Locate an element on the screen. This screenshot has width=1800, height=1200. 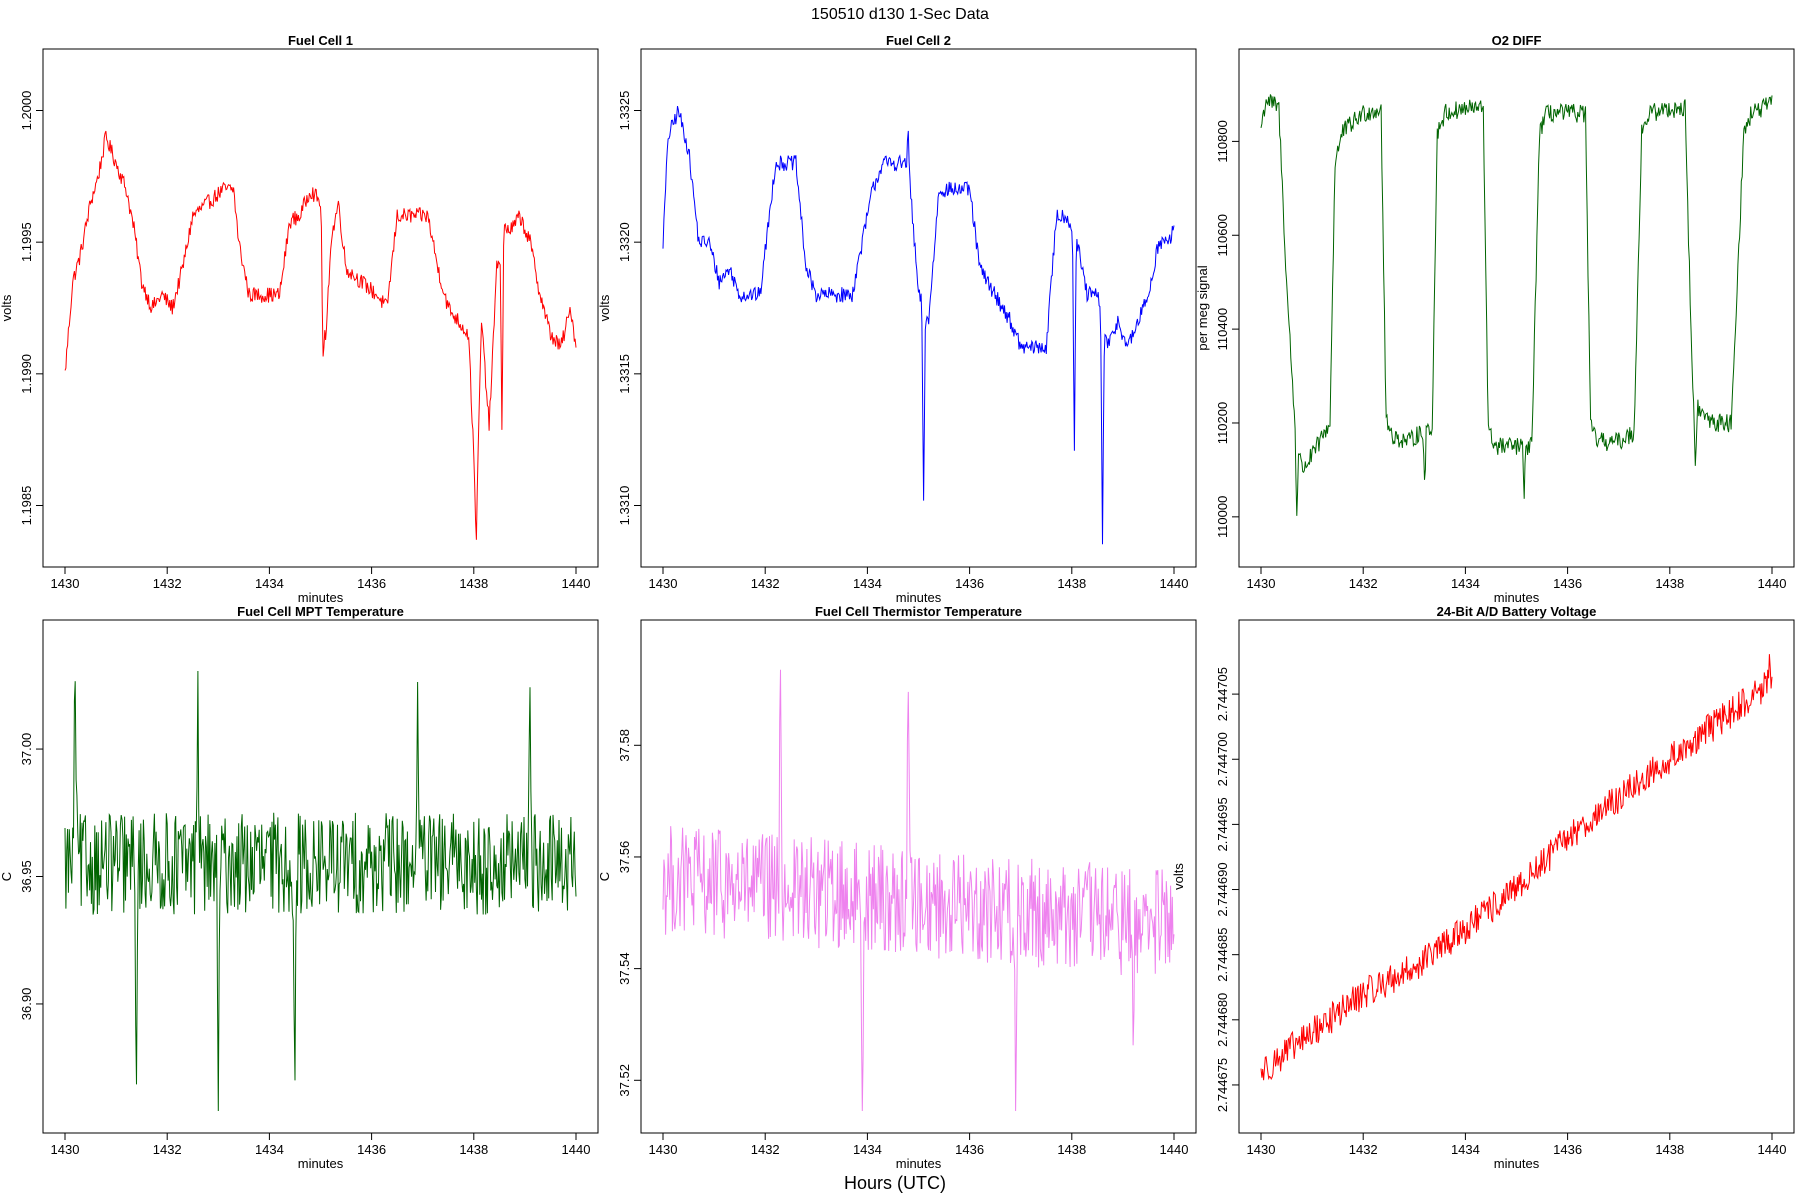
y-tick-label: 2.744675 is located at coordinates (1222, 1085).